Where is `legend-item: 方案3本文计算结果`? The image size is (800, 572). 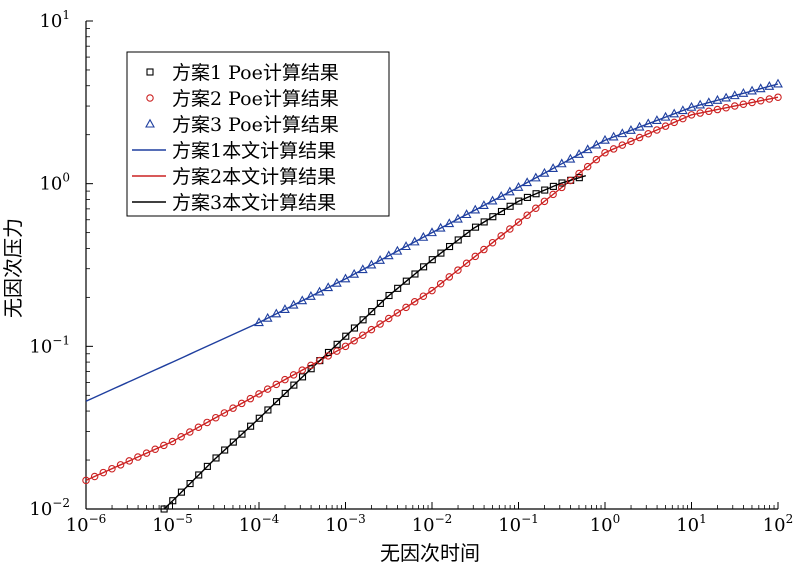
legend-item: 方案3本文计算结果 is located at coordinates (234, 203).